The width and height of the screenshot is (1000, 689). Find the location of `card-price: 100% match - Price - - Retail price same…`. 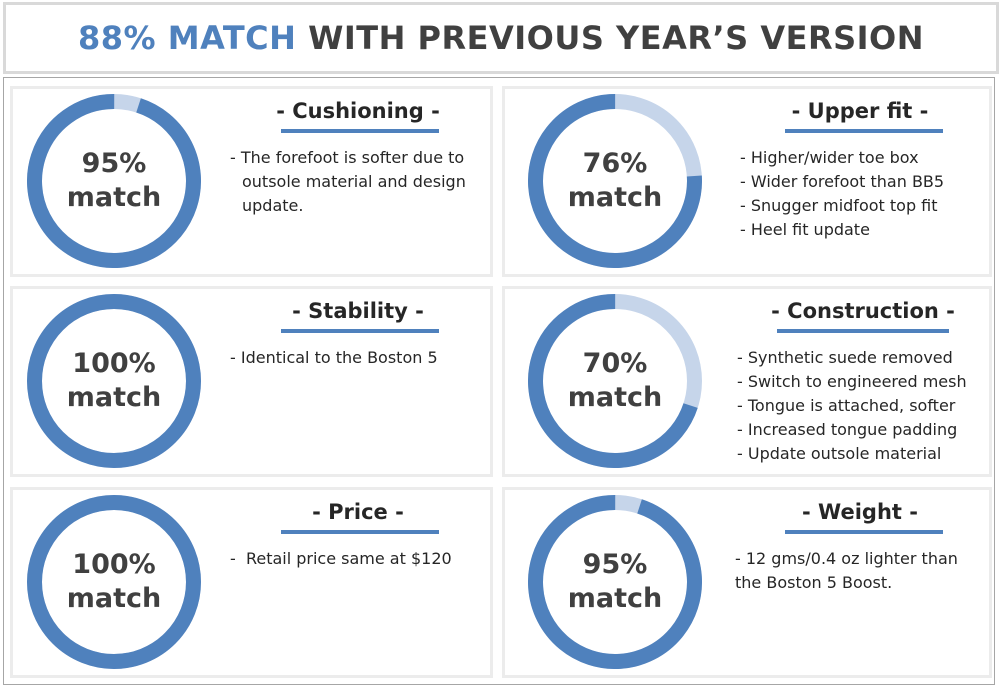

card-price: 100% match - Price - - Retail price same… is located at coordinates (251, 582).